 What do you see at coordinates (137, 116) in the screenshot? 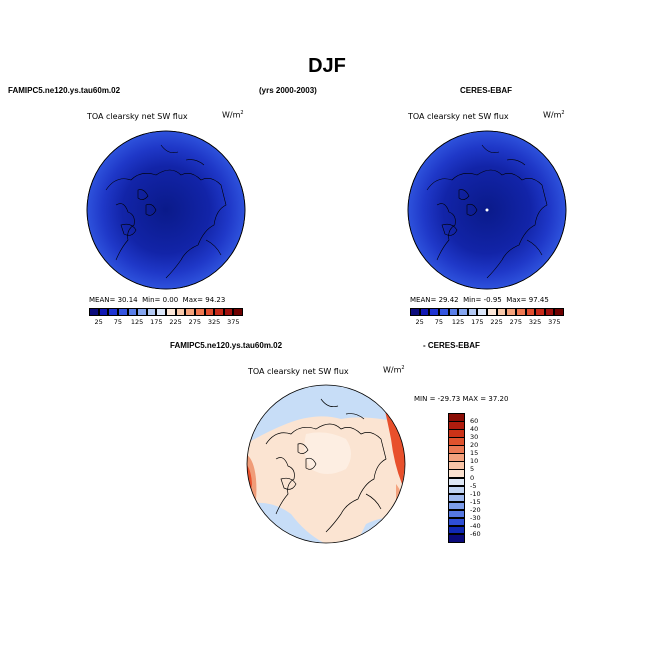
I see `panel1-title: TOA clearsky net SW flux` at bounding box center [137, 116].